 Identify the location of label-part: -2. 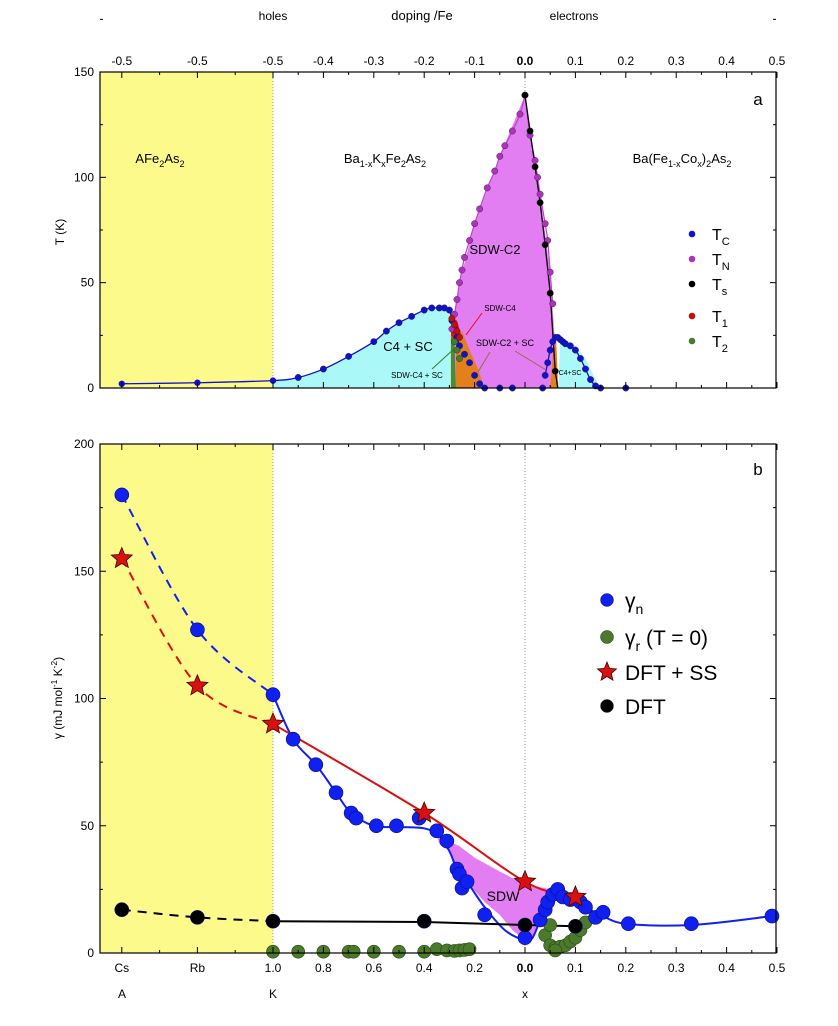
(54, 665).